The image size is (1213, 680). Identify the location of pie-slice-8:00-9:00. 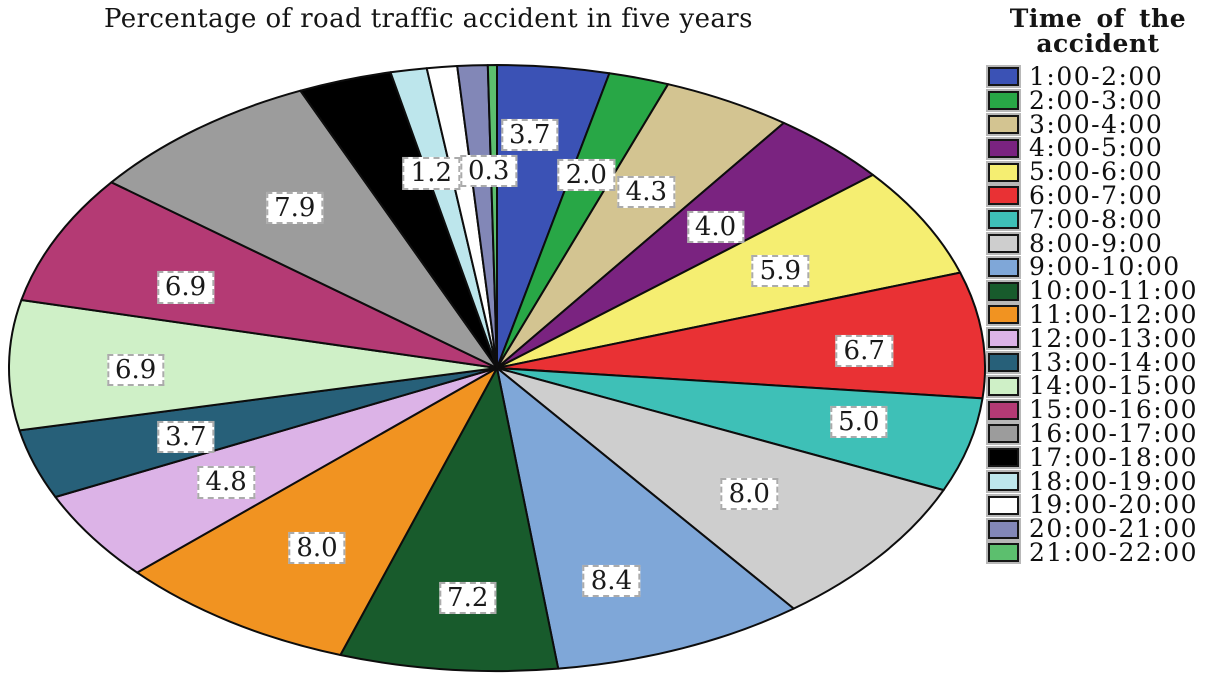
(720, 488).